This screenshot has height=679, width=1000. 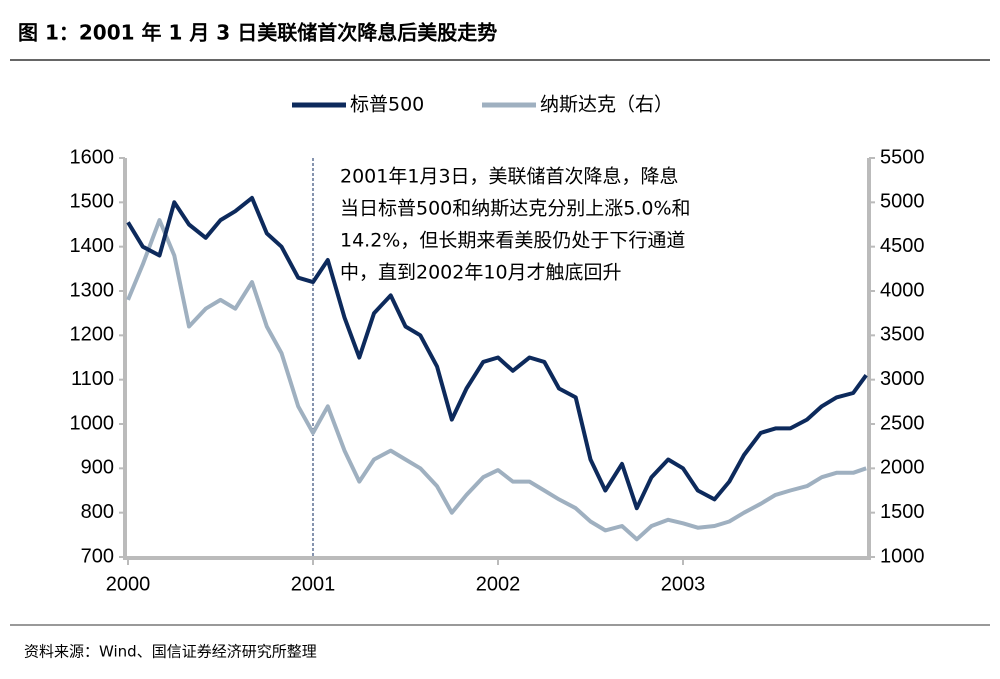 I want to click on annotation: 14.2%，但长期来看美股仍处于下行通道, so click(x=512, y=241).